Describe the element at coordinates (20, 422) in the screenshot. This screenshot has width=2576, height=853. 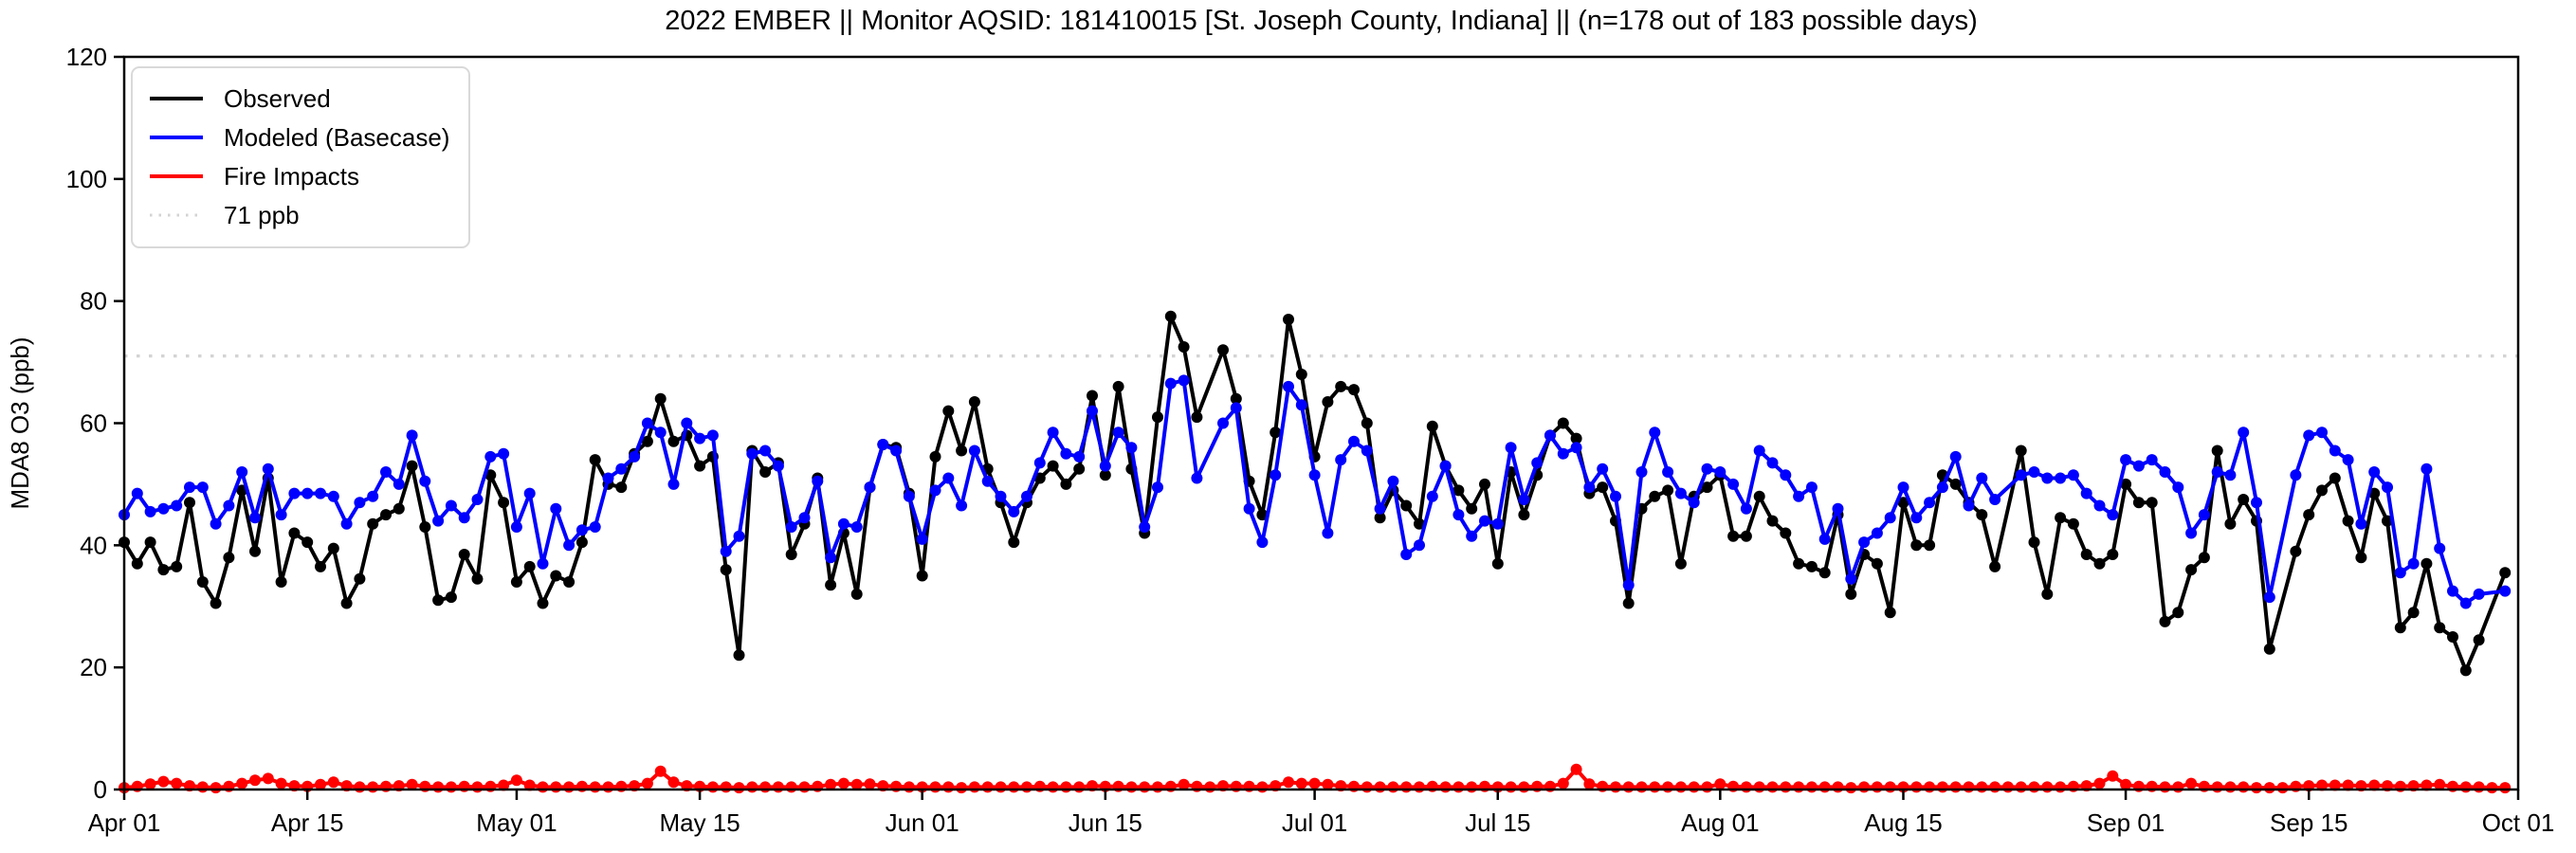
I see `y-axis-label: MDA8 O3 (ppb)` at that location.